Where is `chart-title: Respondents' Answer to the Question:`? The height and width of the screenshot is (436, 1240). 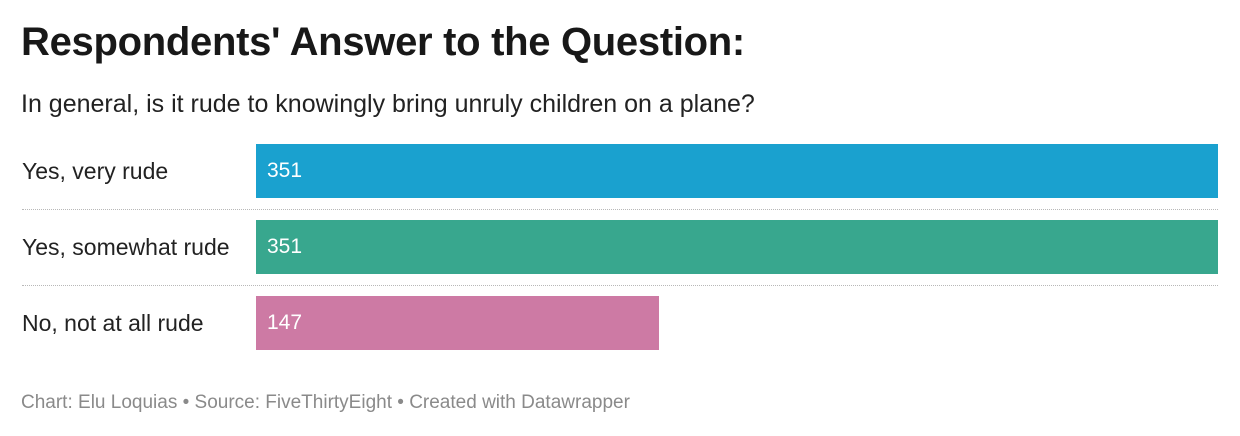 chart-title: Respondents' Answer to the Question: is located at coordinates (383, 42).